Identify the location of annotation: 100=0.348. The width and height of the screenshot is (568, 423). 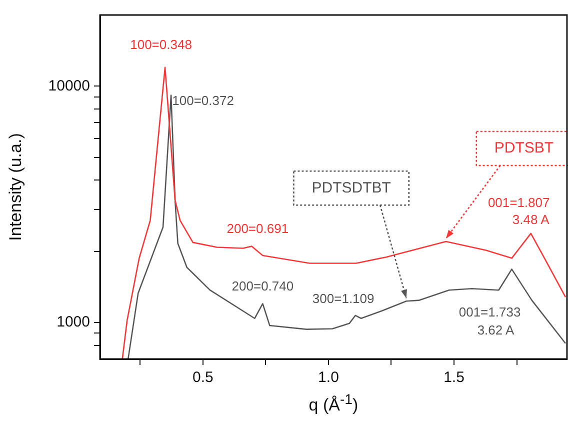
(161, 44).